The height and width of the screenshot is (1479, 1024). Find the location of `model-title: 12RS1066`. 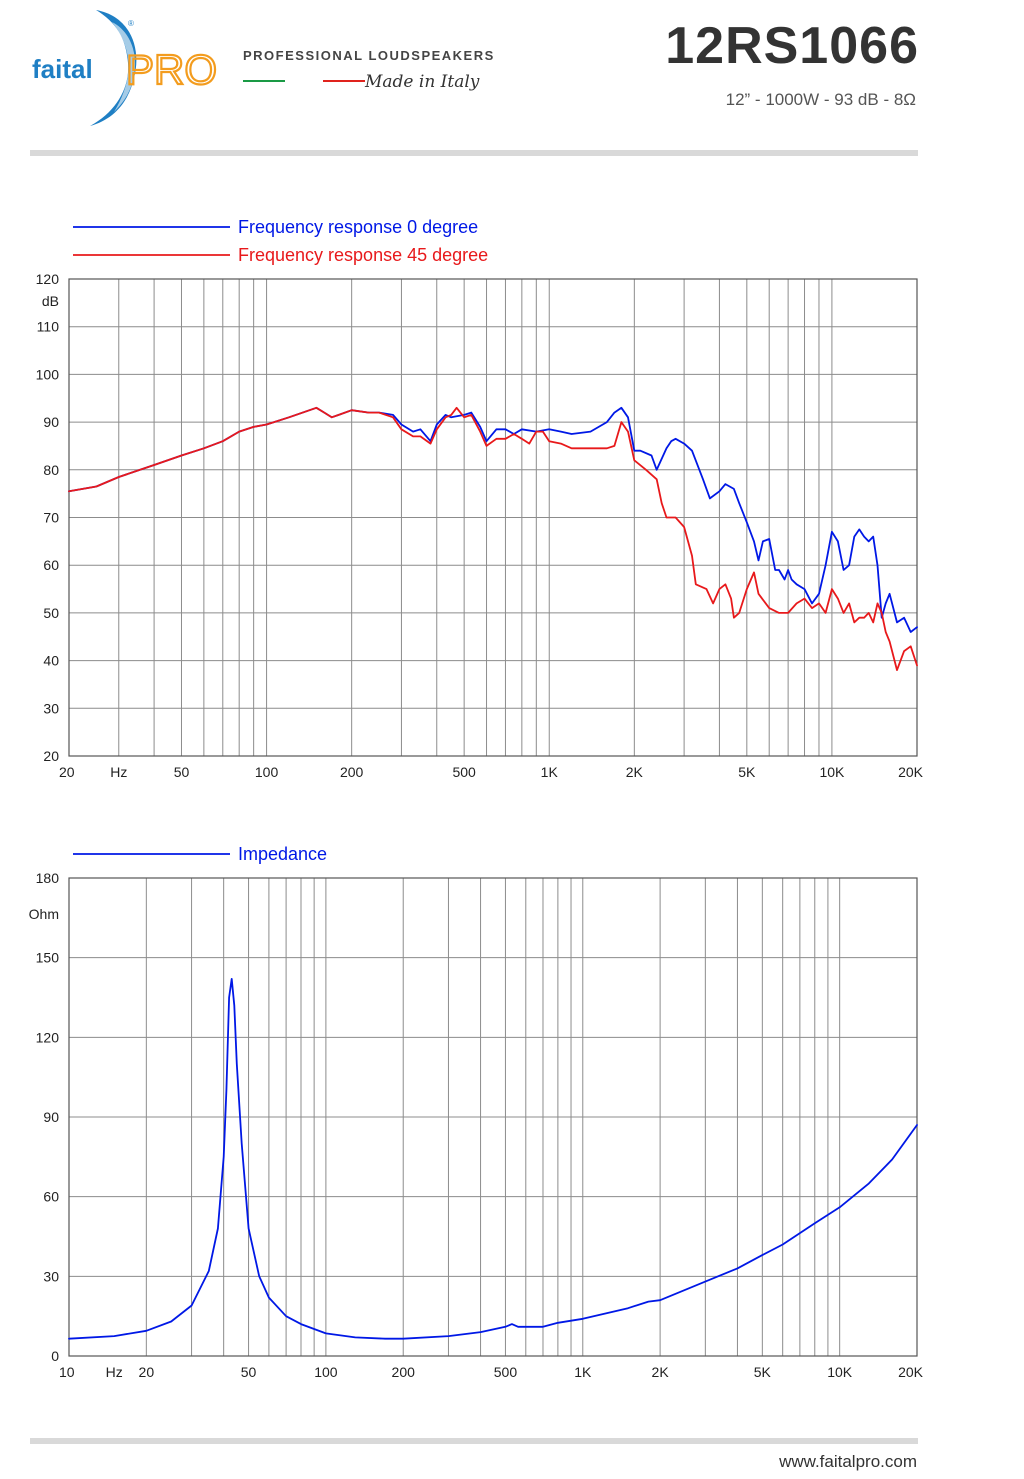

model-title: 12RS1066 is located at coordinates (792, 46).